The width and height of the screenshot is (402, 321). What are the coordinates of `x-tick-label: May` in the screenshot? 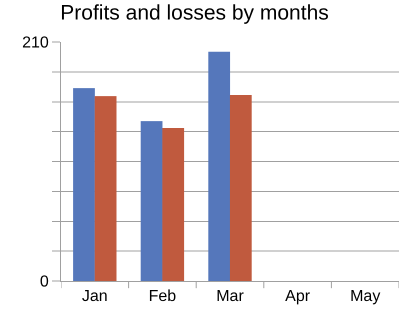 It's located at (365, 297).